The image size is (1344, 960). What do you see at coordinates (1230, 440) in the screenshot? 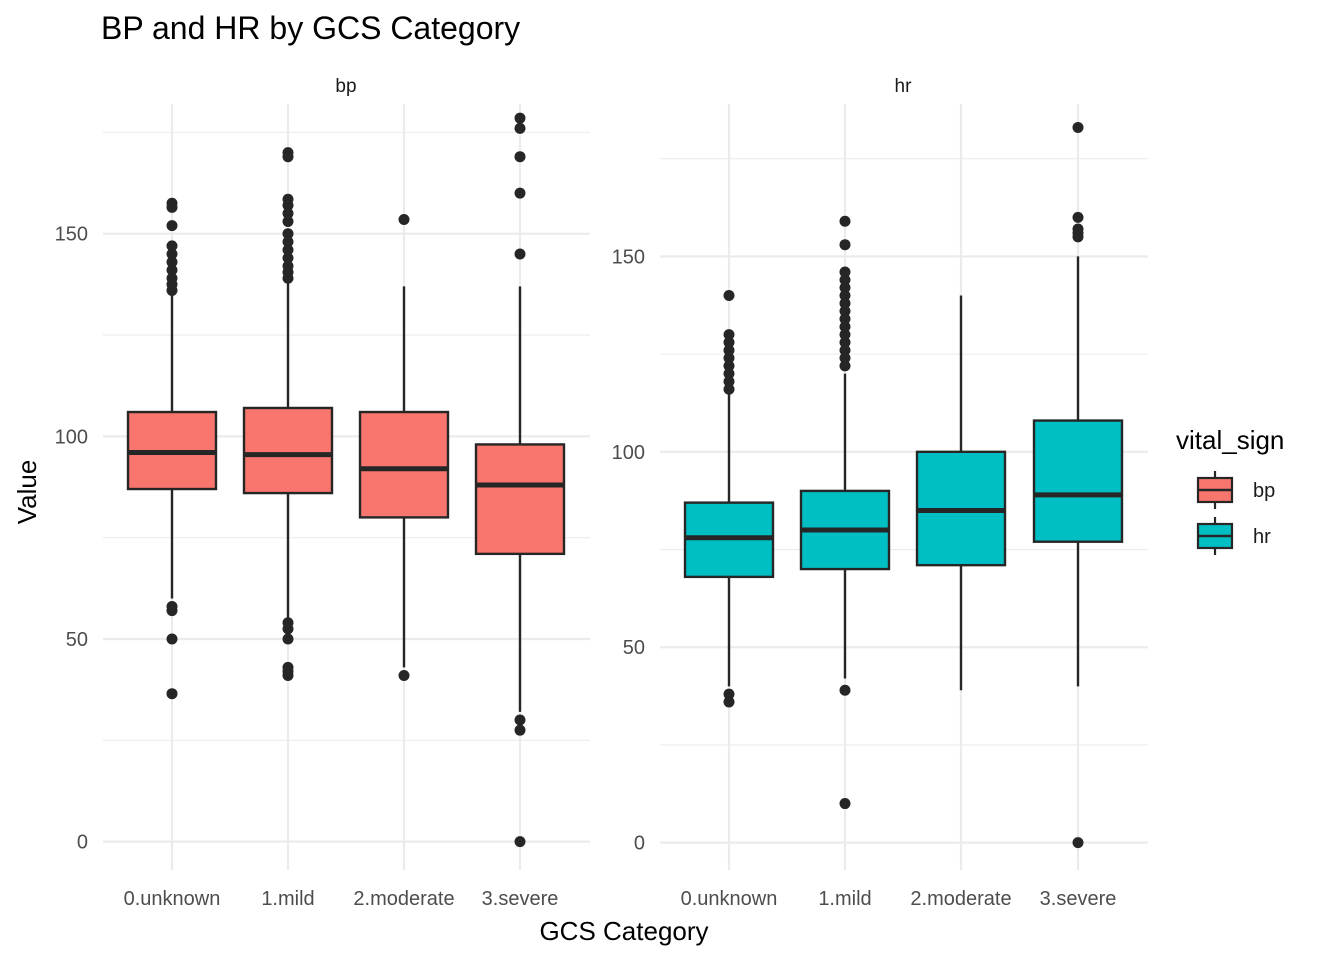
I see `legend-title: vital_sign` at bounding box center [1230, 440].